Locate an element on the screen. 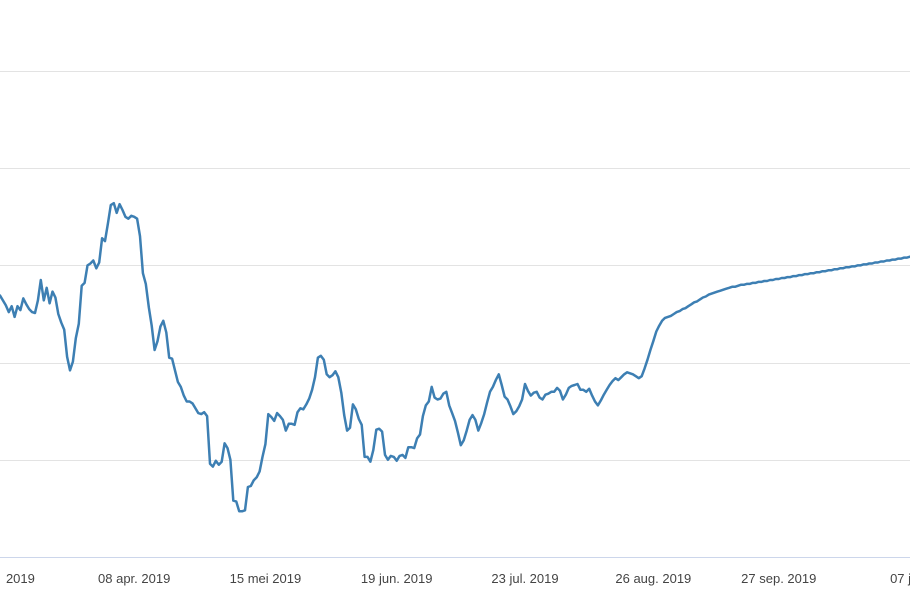  x-tick-label-7: 07 ja is located at coordinates (900, 578).